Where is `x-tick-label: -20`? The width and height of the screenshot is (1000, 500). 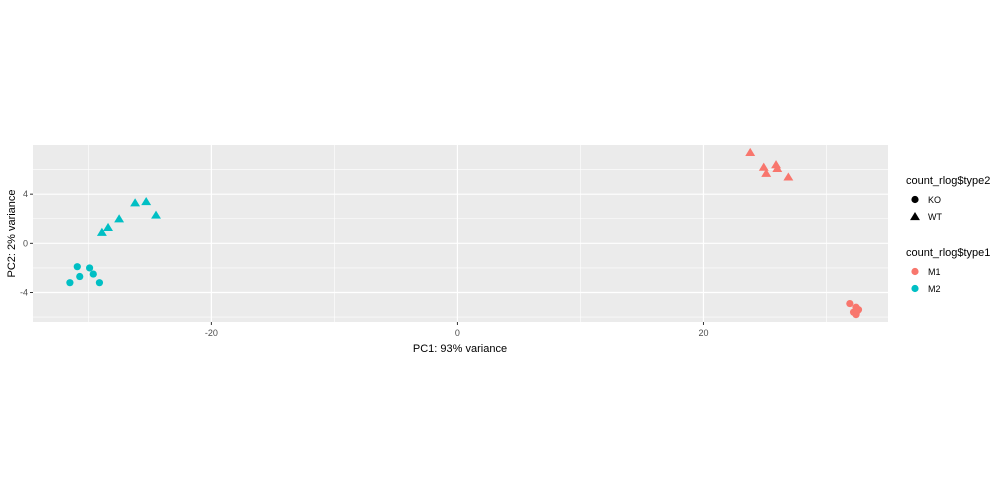 x-tick-label: -20 is located at coordinates (211, 333).